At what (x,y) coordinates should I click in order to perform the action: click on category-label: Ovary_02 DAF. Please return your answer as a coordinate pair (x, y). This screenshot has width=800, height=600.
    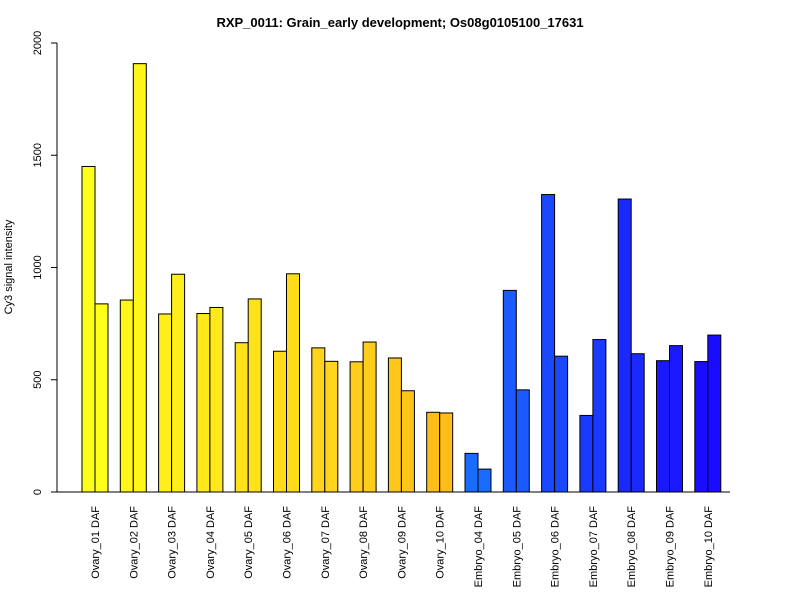
    Looking at the image, I should click on (134, 542).